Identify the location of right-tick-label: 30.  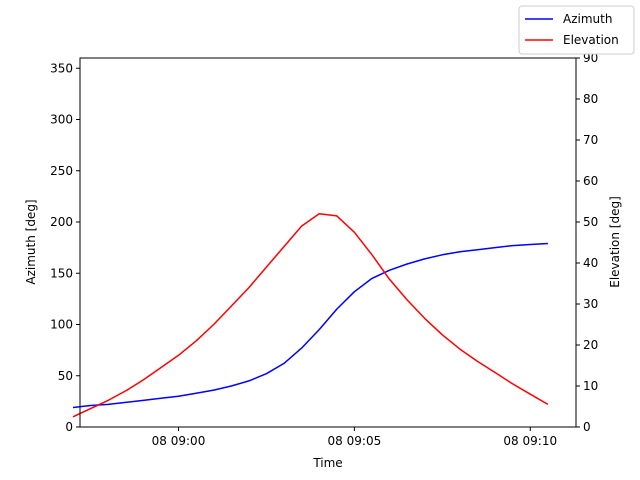
(590, 304).